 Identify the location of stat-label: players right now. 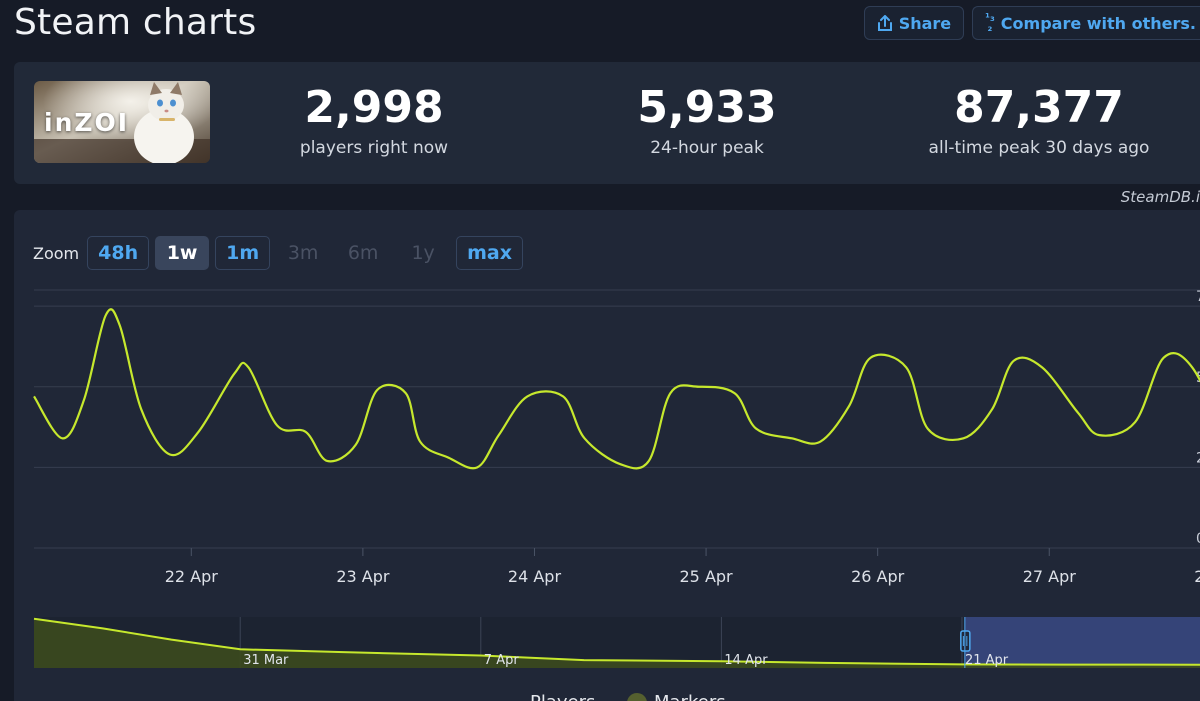
(374, 148).